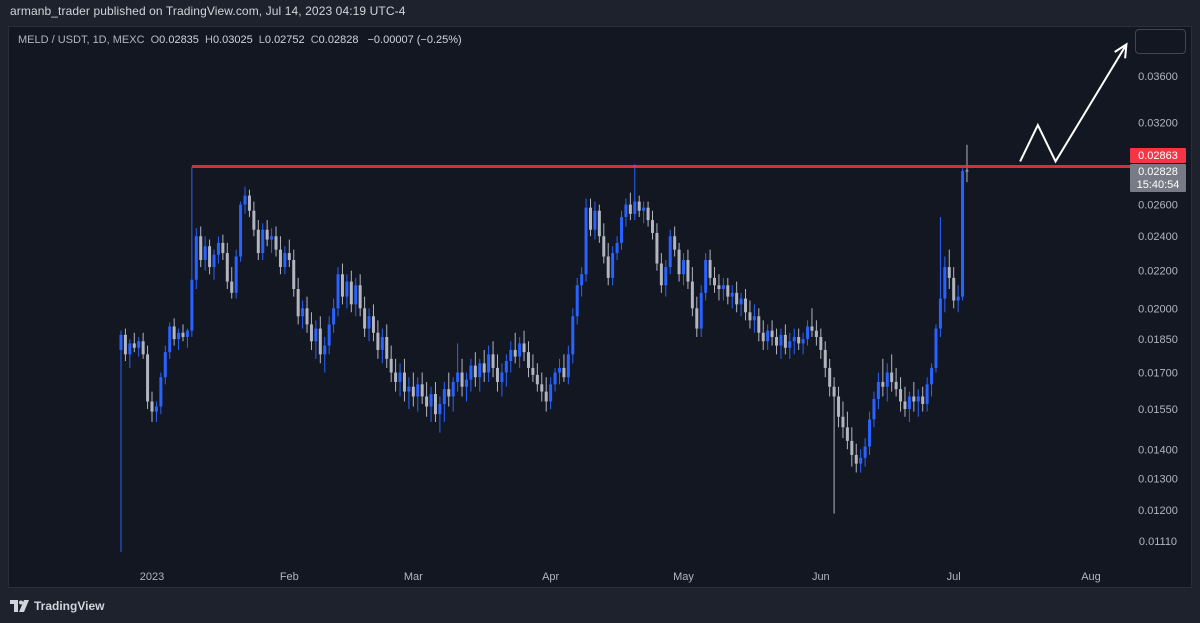  I want to click on open-label: O, so click(155, 40).